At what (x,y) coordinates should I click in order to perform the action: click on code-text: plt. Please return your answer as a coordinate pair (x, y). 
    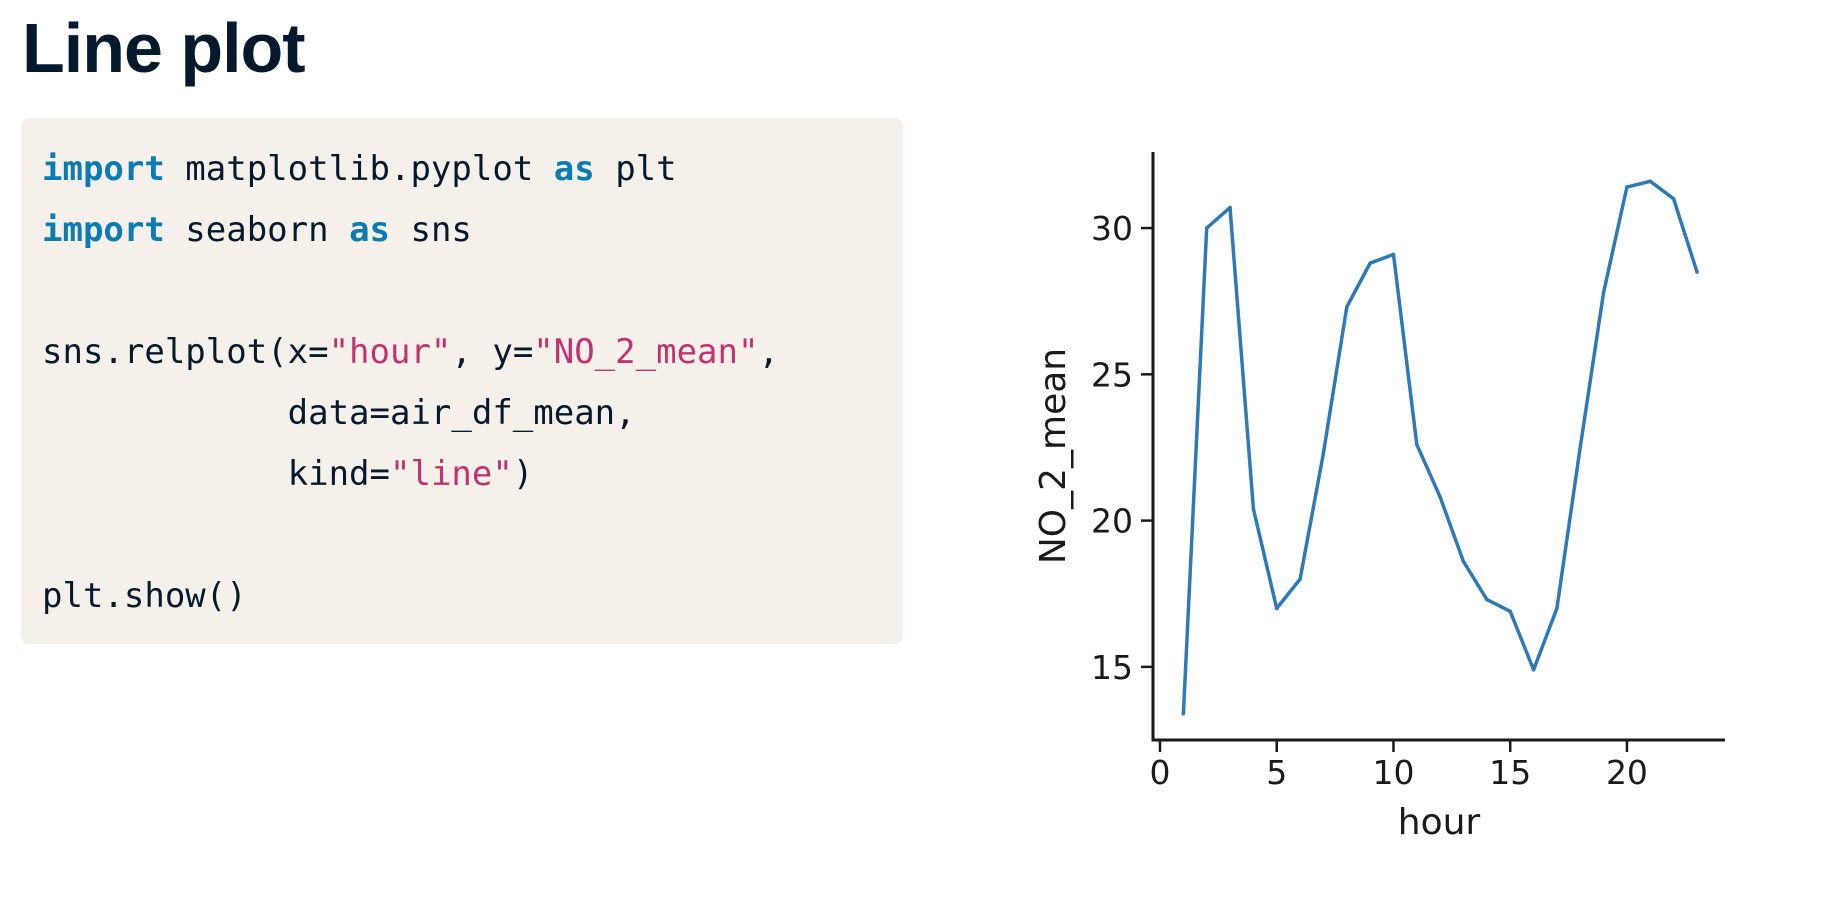
    Looking at the image, I should click on (635, 169).